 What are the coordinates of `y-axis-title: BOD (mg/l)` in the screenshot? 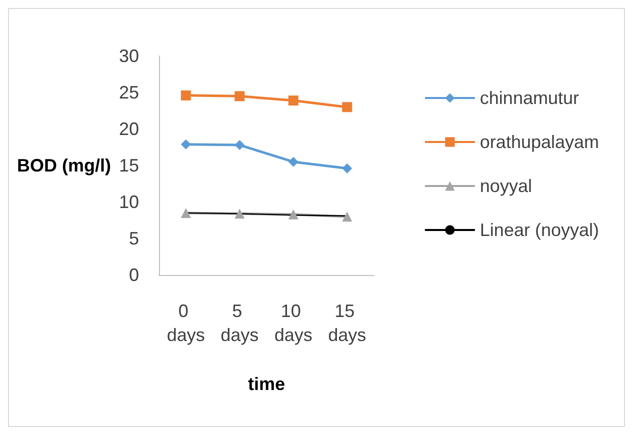 It's located at (64, 166).